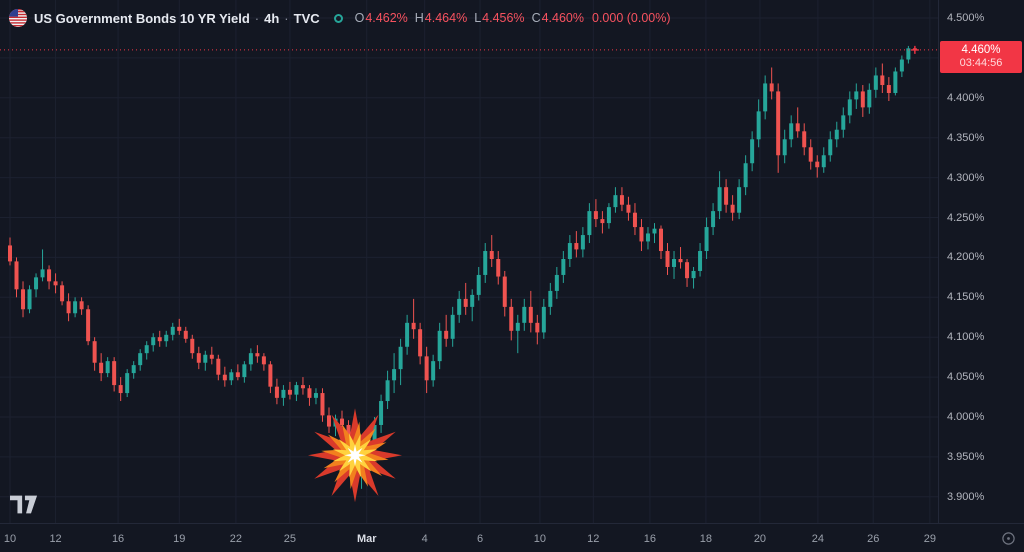  What do you see at coordinates (818, 538) in the screenshot?
I see `time-axis-label: 24` at bounding box center [818, 538].